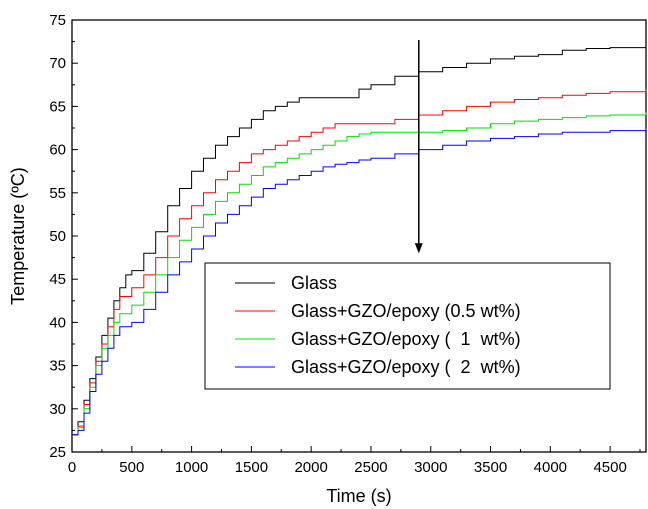  Describe the element at coordinates (57, 452) in the screenshot. I see `y-tick-label: 25` at that location.